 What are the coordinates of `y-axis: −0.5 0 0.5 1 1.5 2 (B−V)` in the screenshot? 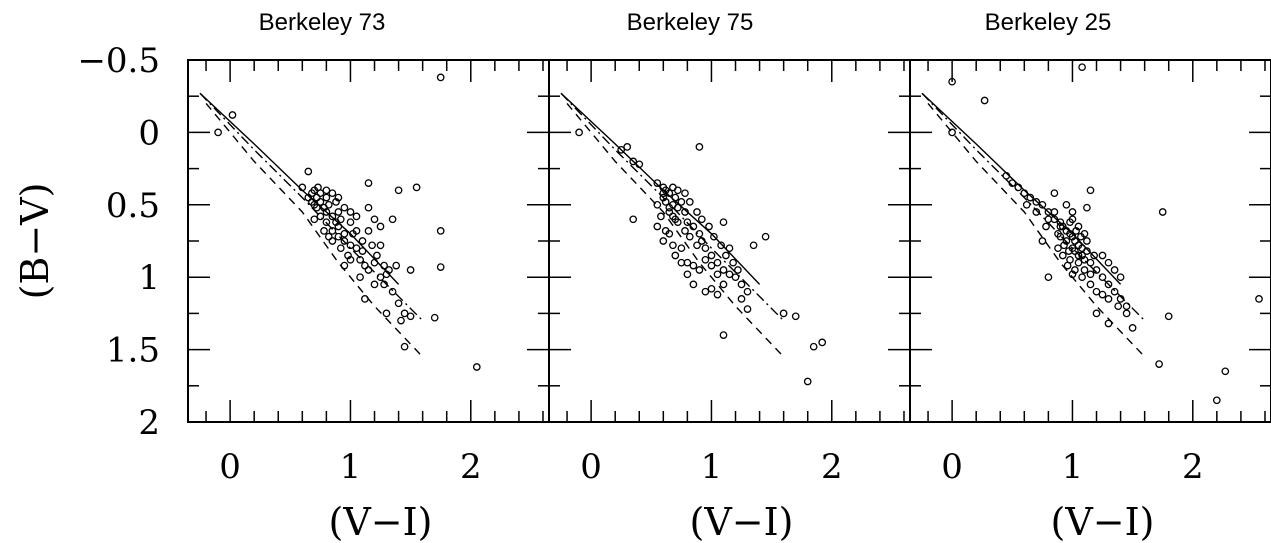 It's located at (86, 242).